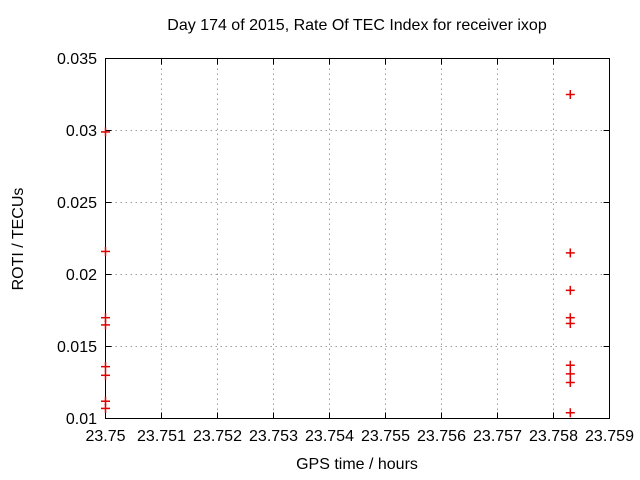 Image resolution: width=640 pixels, height=480 pixels. What do you see at coordinates (81, 419) in the screenshot?
I see `y-tick-label: 0.01` at bounding box center [81, 419].